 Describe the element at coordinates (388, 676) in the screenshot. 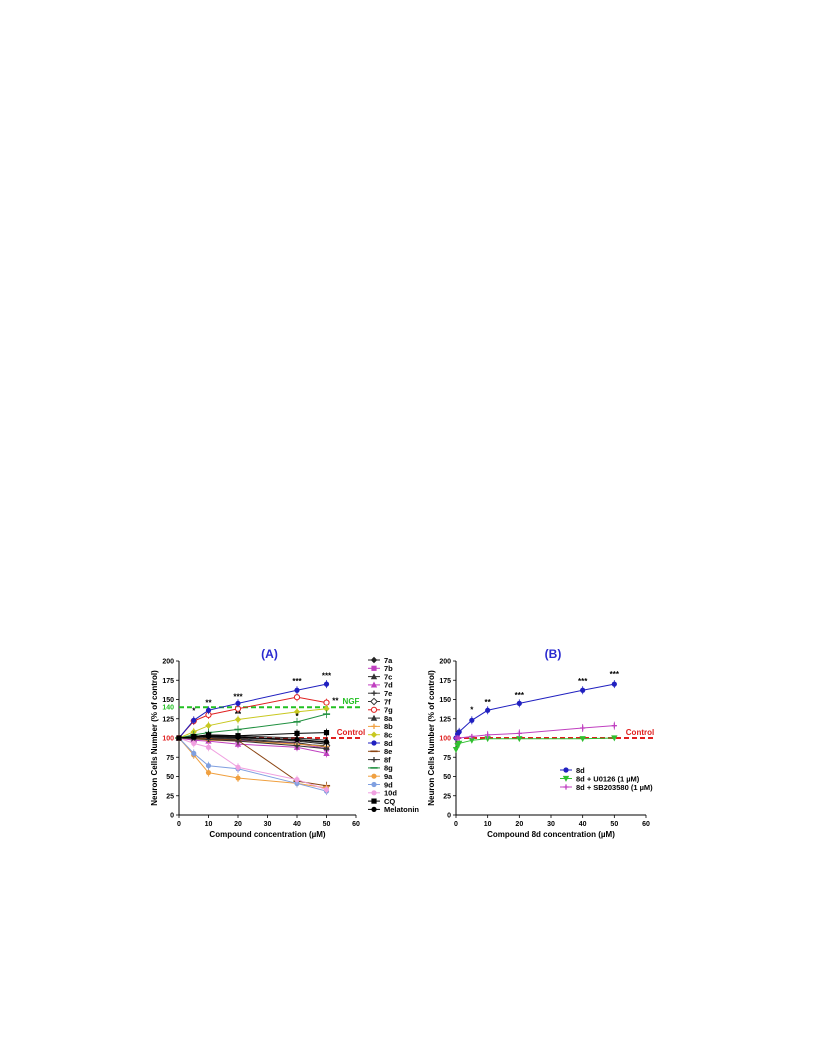

I see `legend-label: 7c` at that location.